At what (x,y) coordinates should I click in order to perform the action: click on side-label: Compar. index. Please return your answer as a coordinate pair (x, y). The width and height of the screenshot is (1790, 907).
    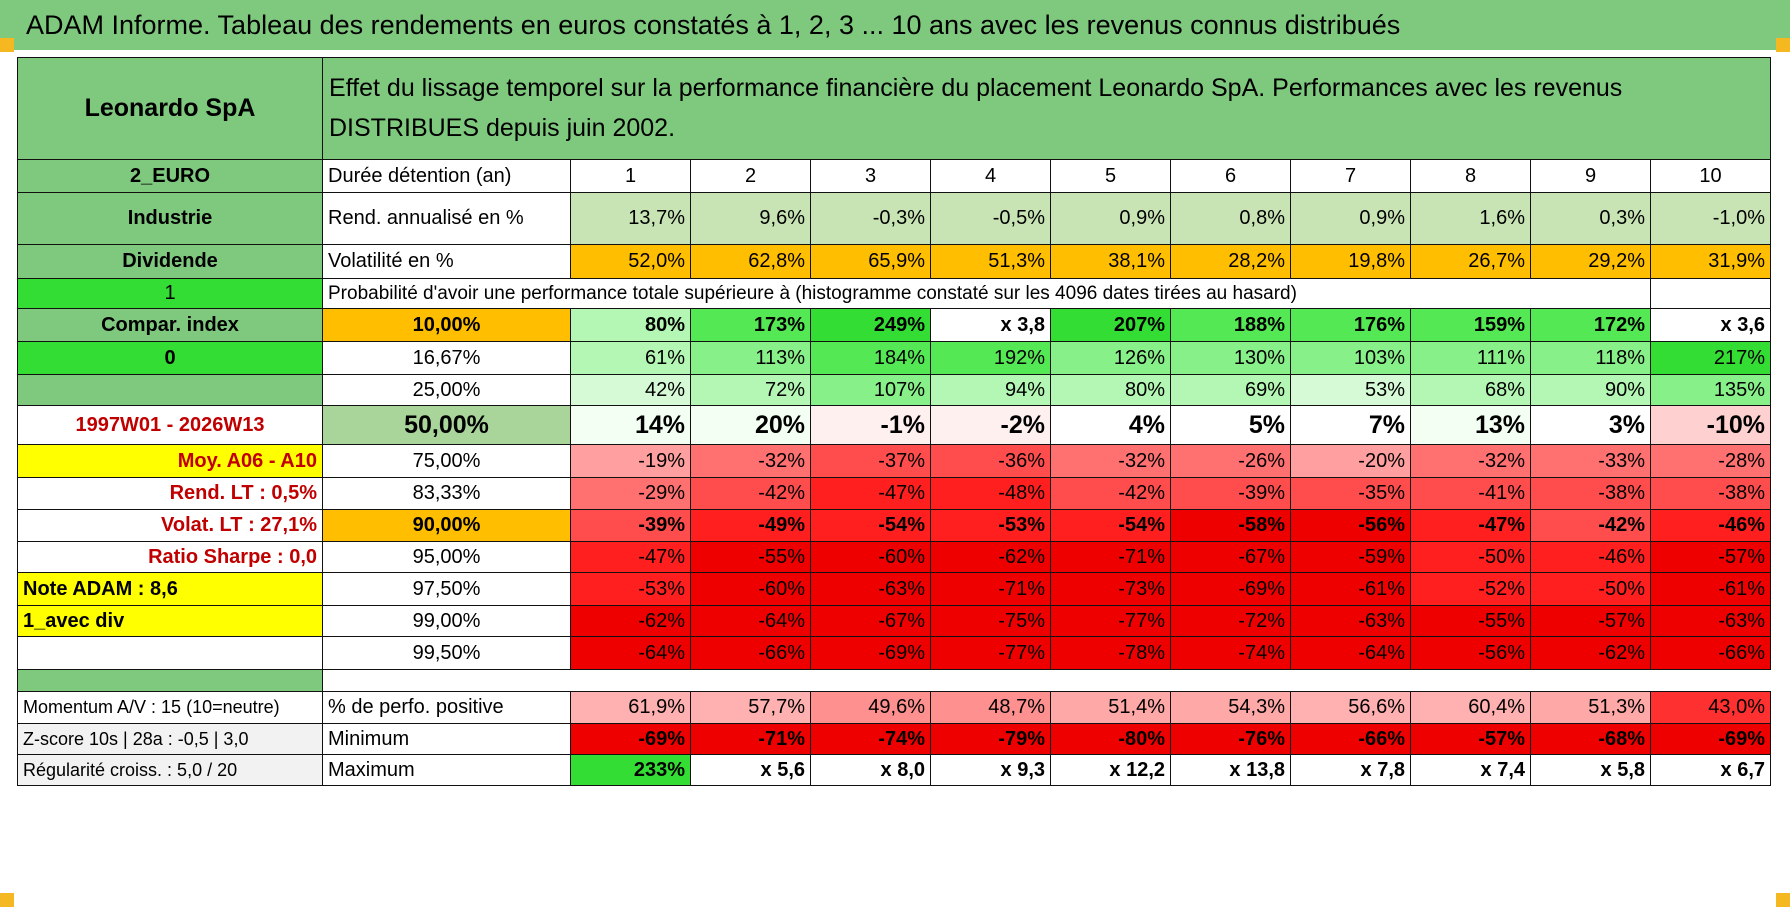
    Looking at the image, I should click on (170, 325).